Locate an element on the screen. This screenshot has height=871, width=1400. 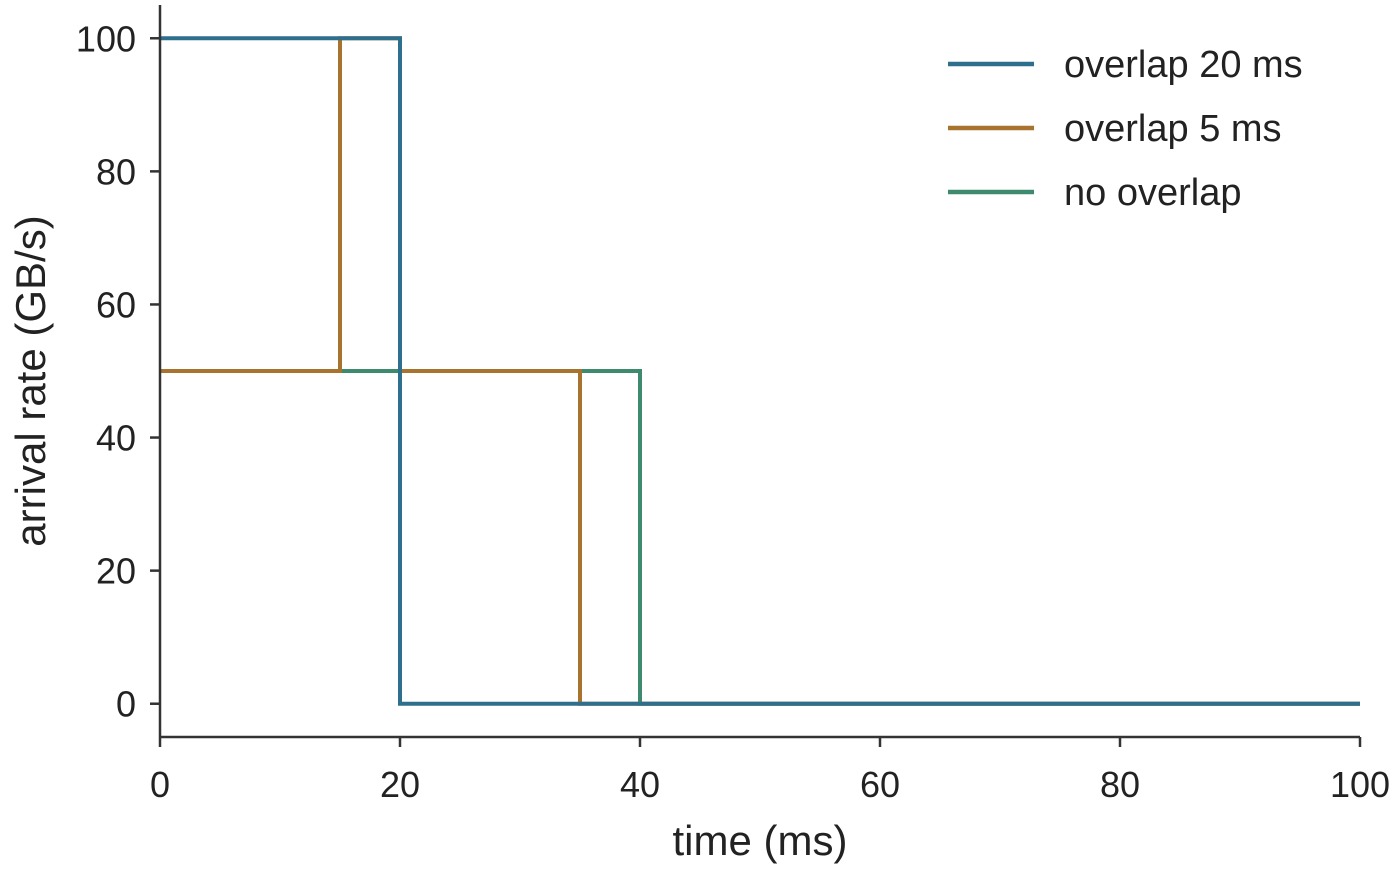
y-tick-label: 20 is located at coordinates (116, 571).